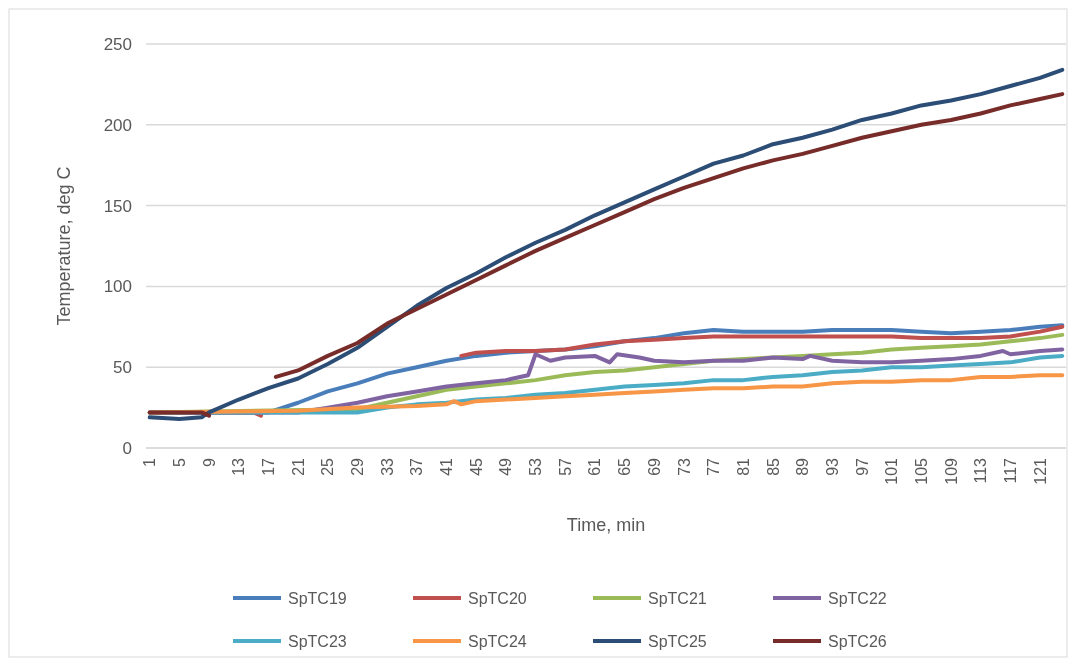 The height and width of the screenshot is (664, 1074). I want to click on x-tick-label: 65, so click(625, 466).